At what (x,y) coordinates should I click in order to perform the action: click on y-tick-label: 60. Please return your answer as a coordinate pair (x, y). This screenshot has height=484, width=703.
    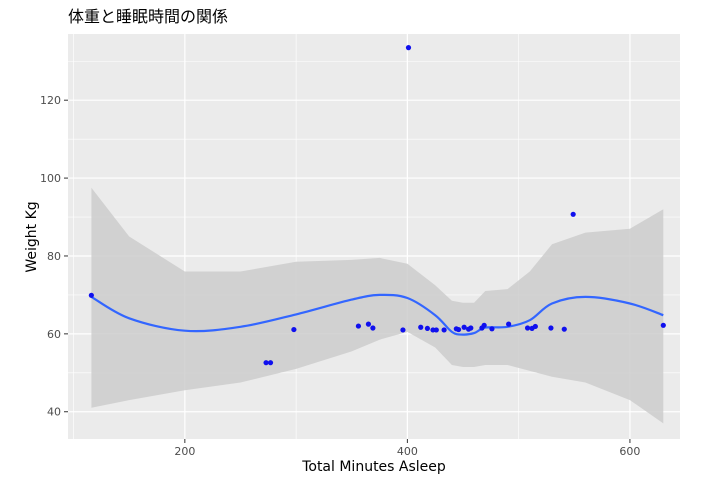
    Looking at the image, I should click on (54, 334).